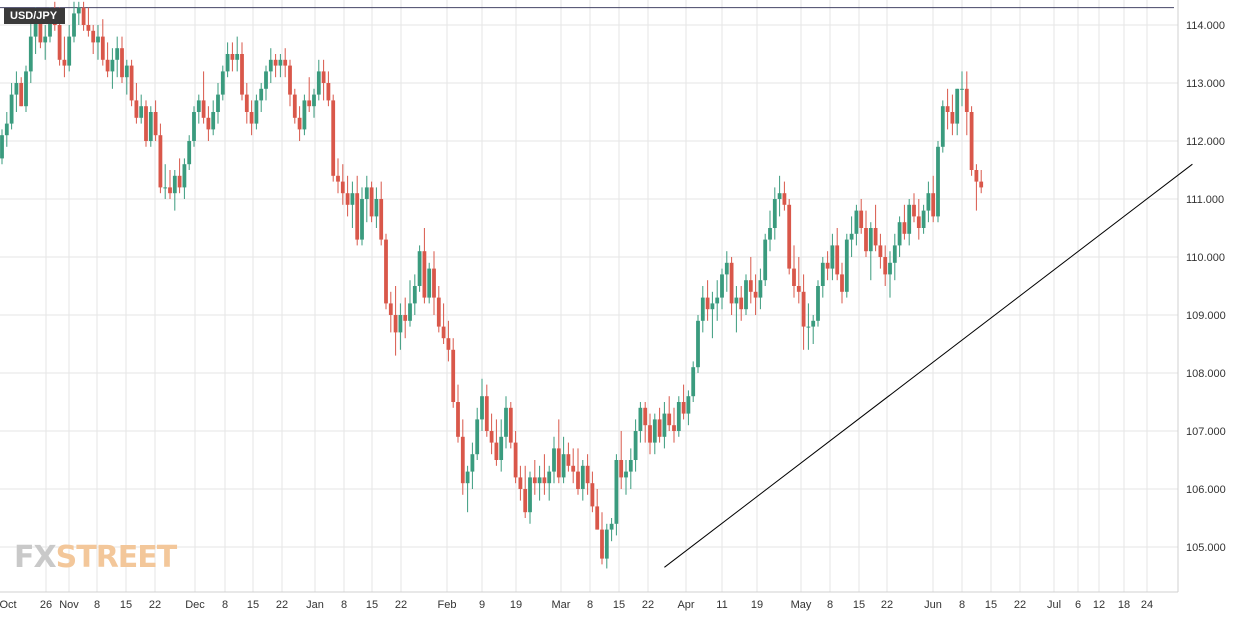  What do you see at coordinates (1124, 605) in the screenshot?
I see `x-tick-label: 18` at bounding box center [1124, 605].